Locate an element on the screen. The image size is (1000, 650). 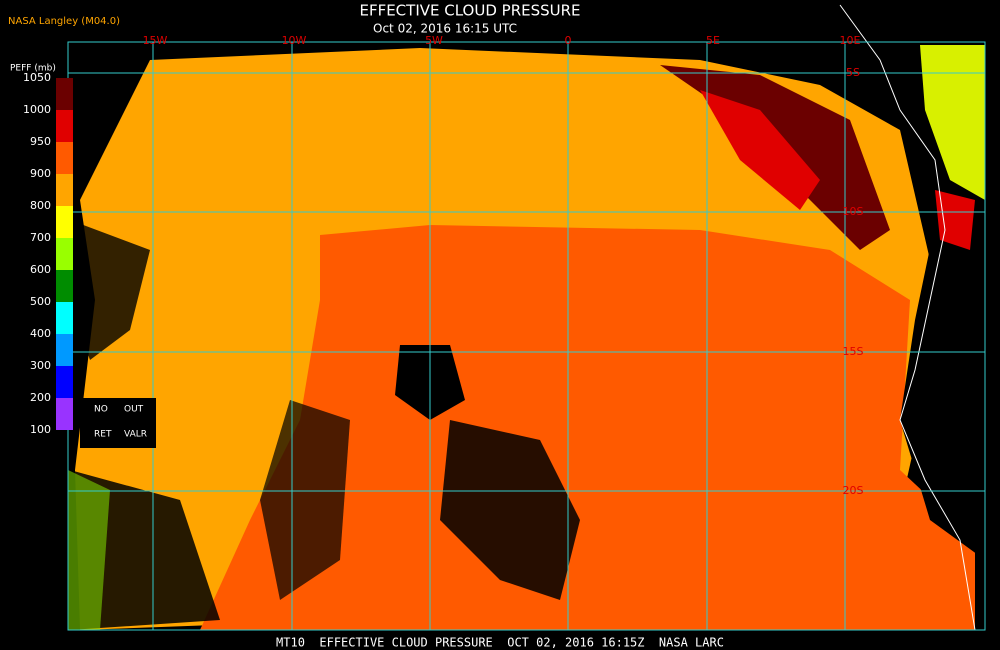
legend-tick-label: 700 is located at coordinates (40, 237).